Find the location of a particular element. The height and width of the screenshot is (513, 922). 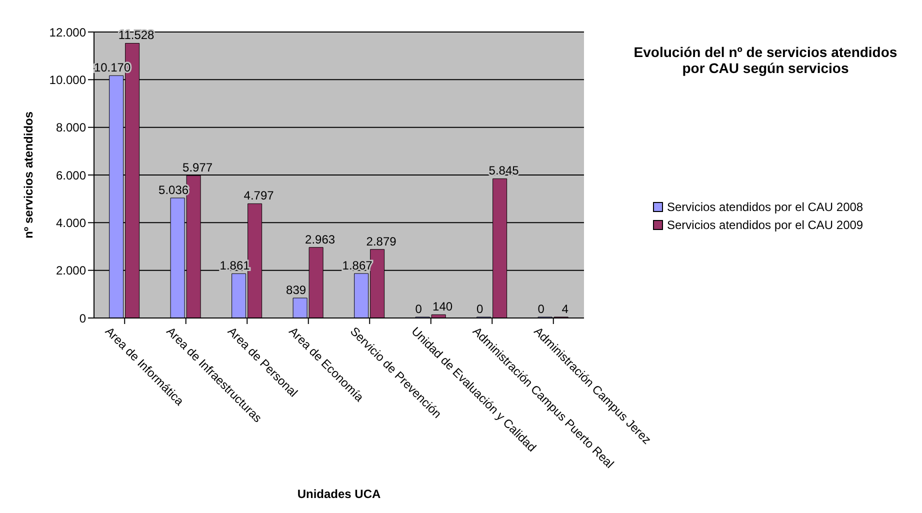

data-label: 839 is located at coordinates (296, 290).